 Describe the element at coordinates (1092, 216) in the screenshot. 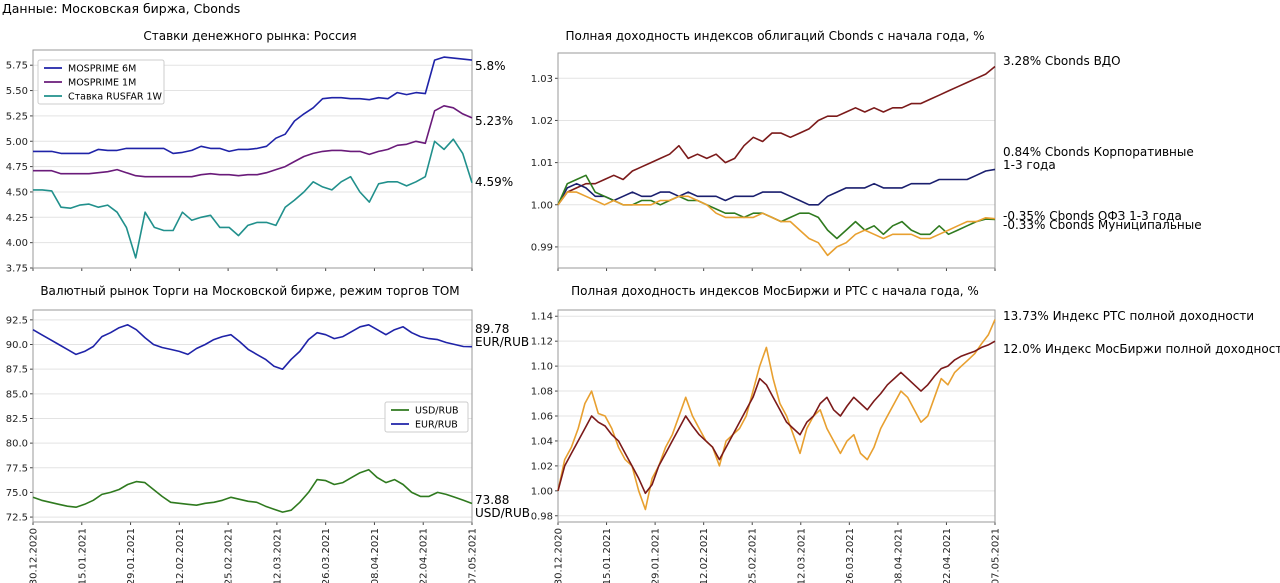

I see `series-end-label: -0.35% Cbonds ОФЗ 1-3 года` at that location.